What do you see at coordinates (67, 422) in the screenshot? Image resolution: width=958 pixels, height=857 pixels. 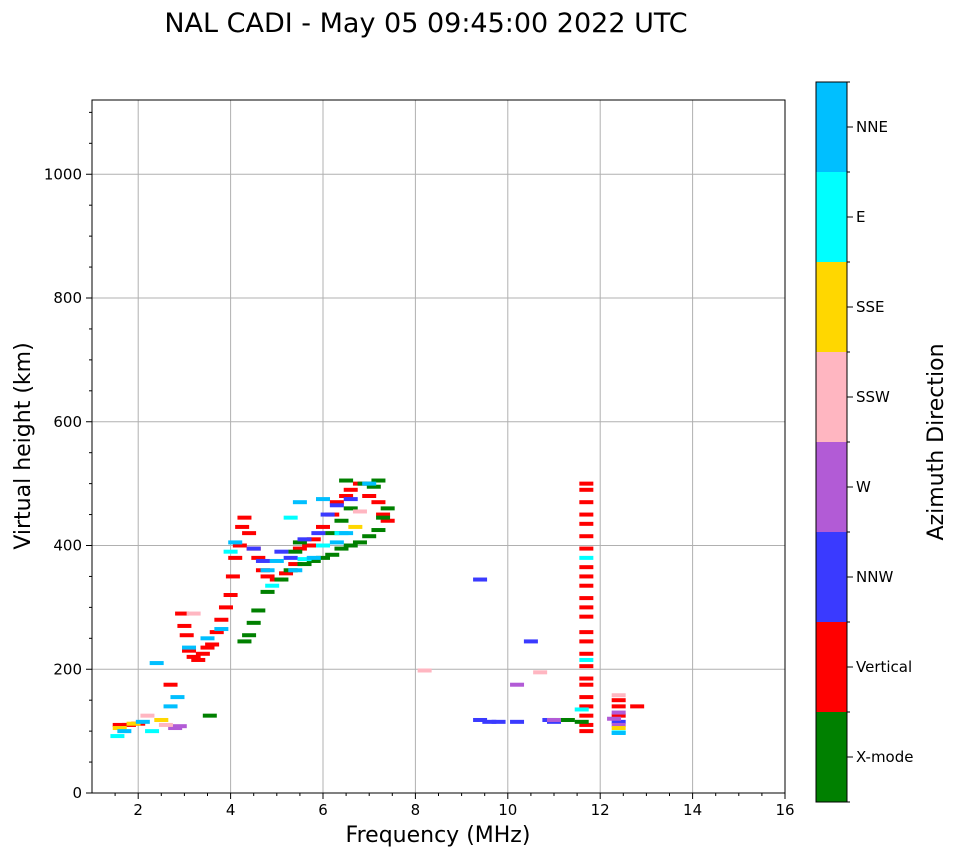 I see `y-tick-label: 600` at bounding box center [67, 422].